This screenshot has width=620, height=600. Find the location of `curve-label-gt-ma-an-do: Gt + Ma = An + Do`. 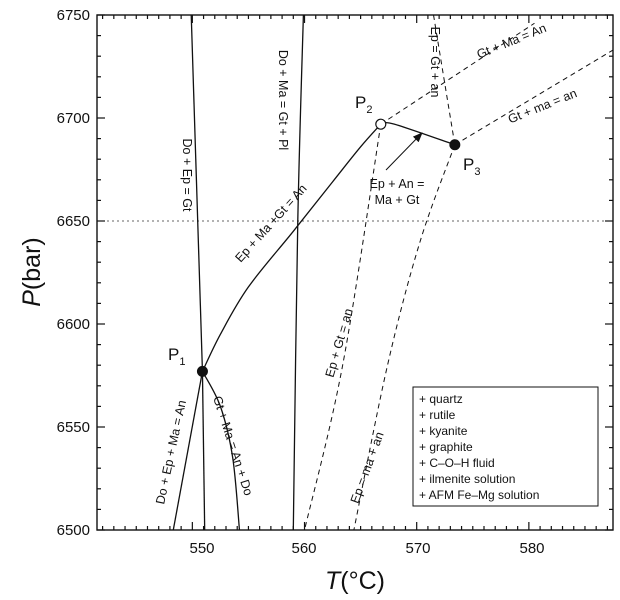

curve-label-gt-ma-an-do: Gt + Ma = An + Do is located at coordinates (232, 445).